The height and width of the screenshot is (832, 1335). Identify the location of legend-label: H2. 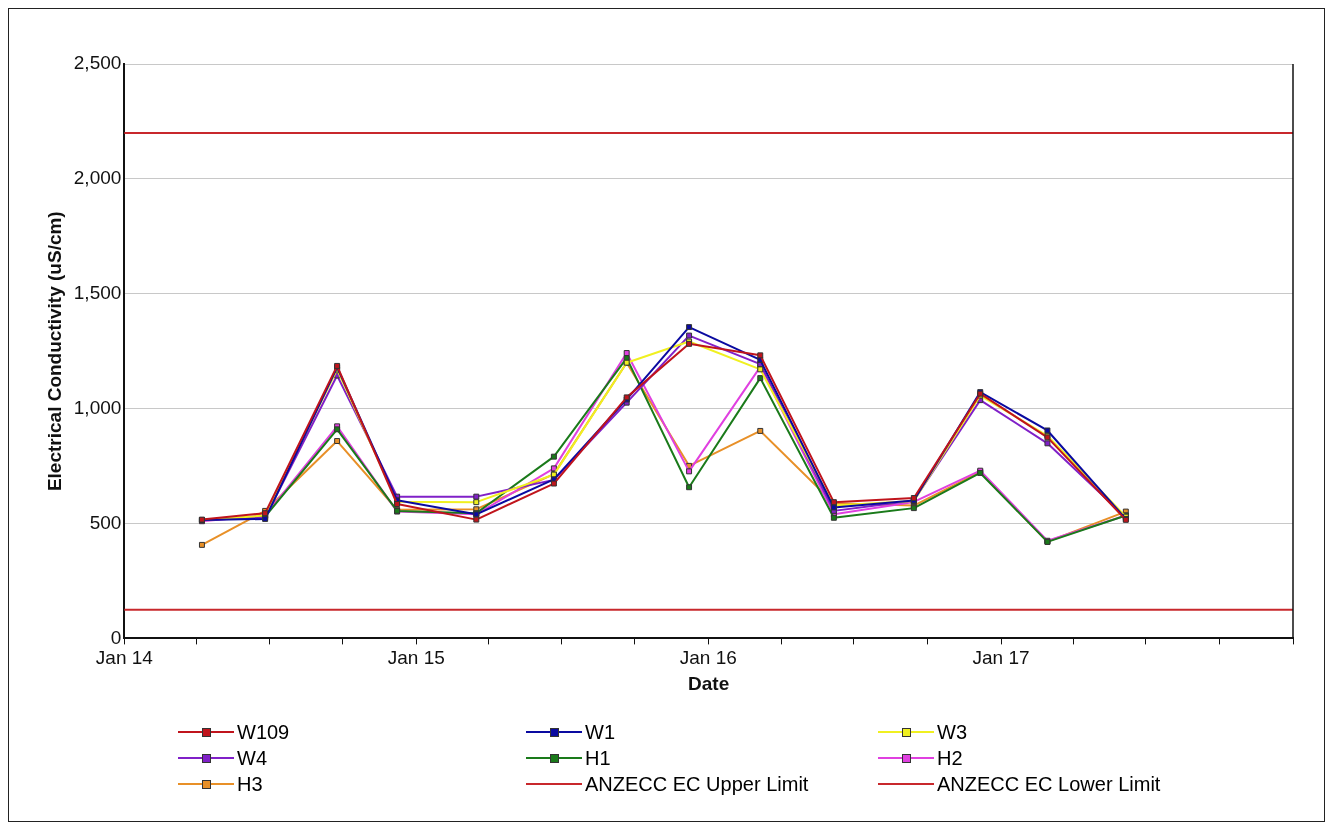
(950, 758).